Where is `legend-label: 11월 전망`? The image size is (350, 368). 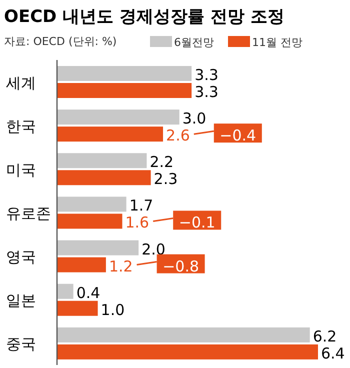 legend-label: 11월 전망 is located at coordinates (277, 42).